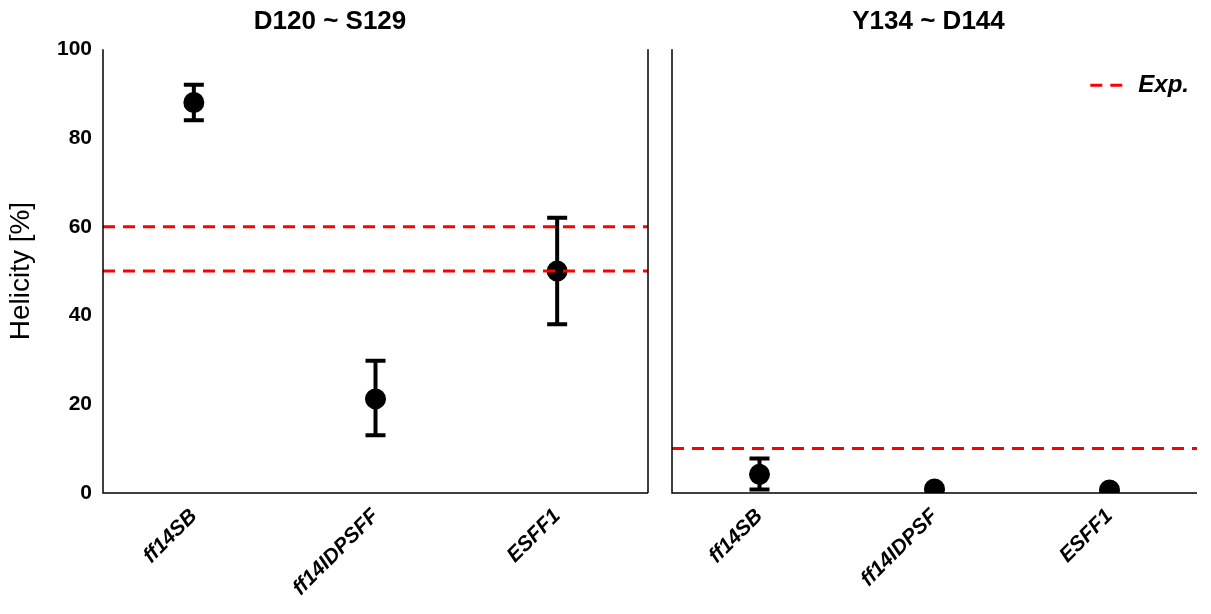  Describe the element at coordinates (86, 491) in the screenshot. I see `y-tick-label: 0` at that location.